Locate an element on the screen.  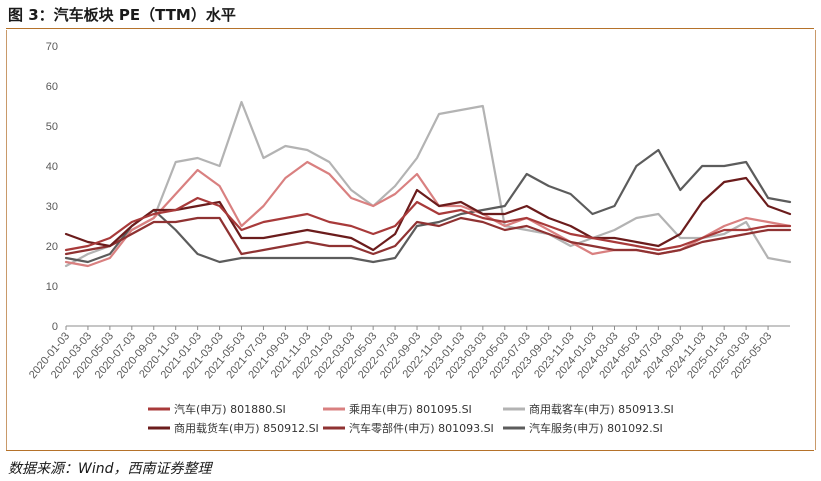
legend-label-4: 汽车零部件(申万) 801093.SI is located at coordinates (421, 428).